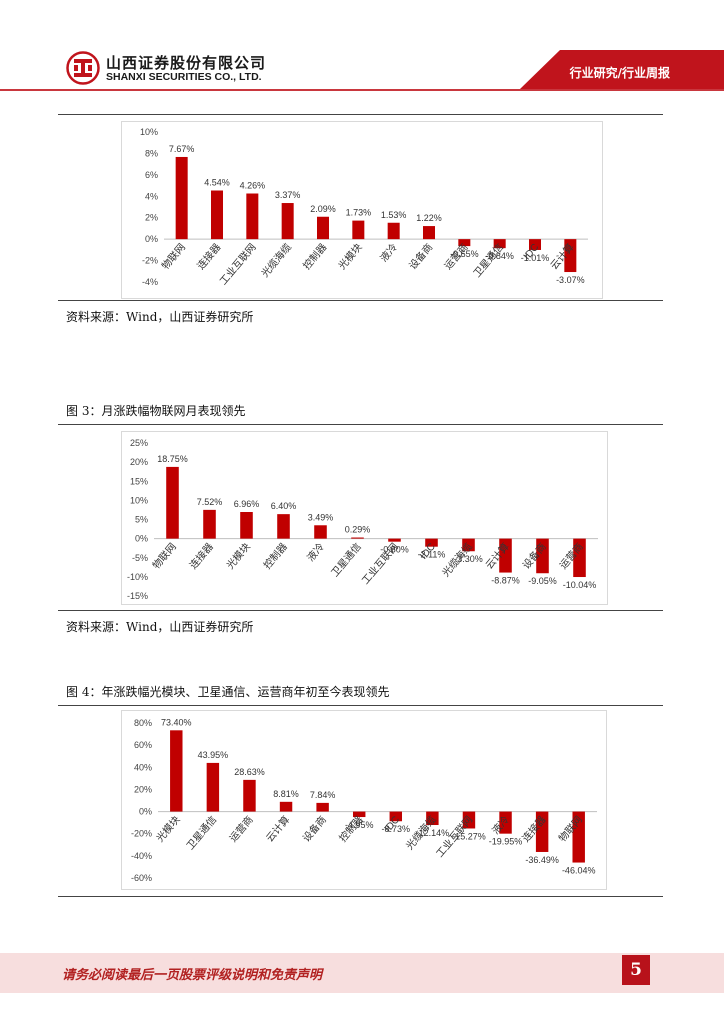 The image size is (724, 1024). I want to click on y-tick-label: -5%, so click(140, 558).